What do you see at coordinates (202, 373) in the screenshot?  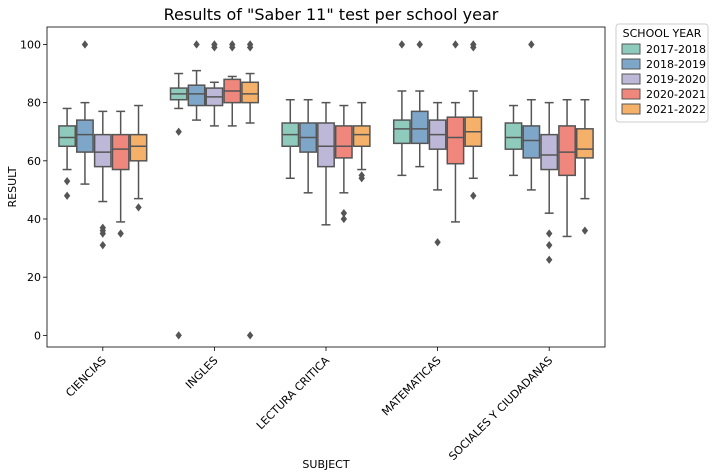 I see `x-tick-label: INGLES` at bounding box center [202, 373].